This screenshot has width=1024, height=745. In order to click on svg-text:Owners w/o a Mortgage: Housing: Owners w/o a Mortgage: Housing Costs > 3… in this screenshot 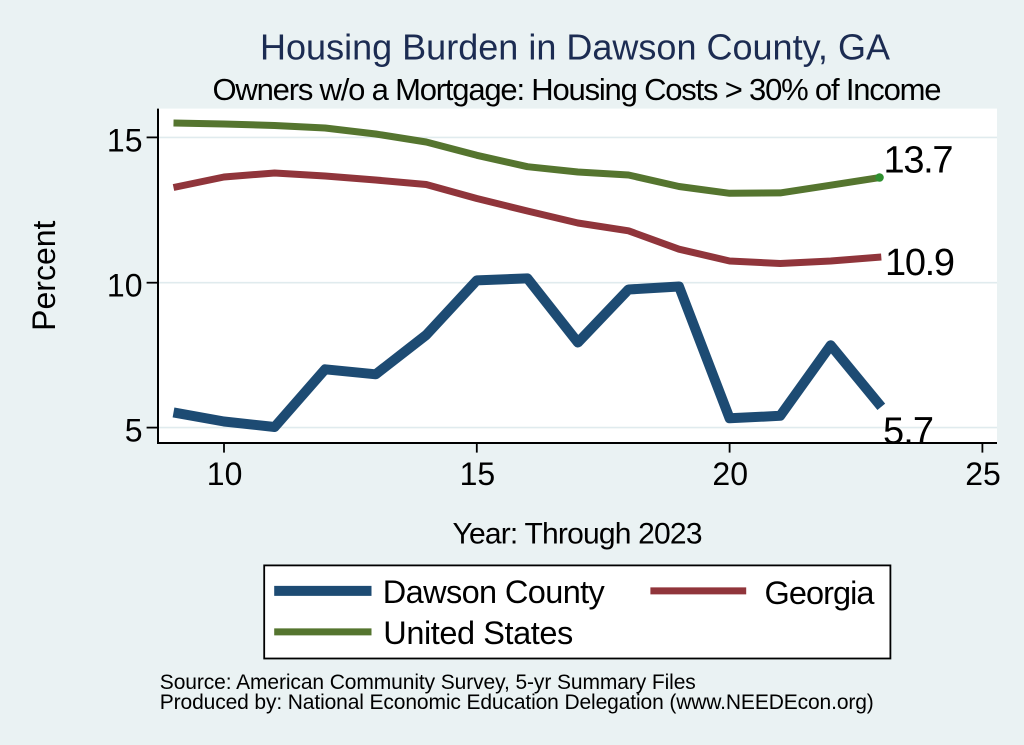, I will do `click(577, 89)`.